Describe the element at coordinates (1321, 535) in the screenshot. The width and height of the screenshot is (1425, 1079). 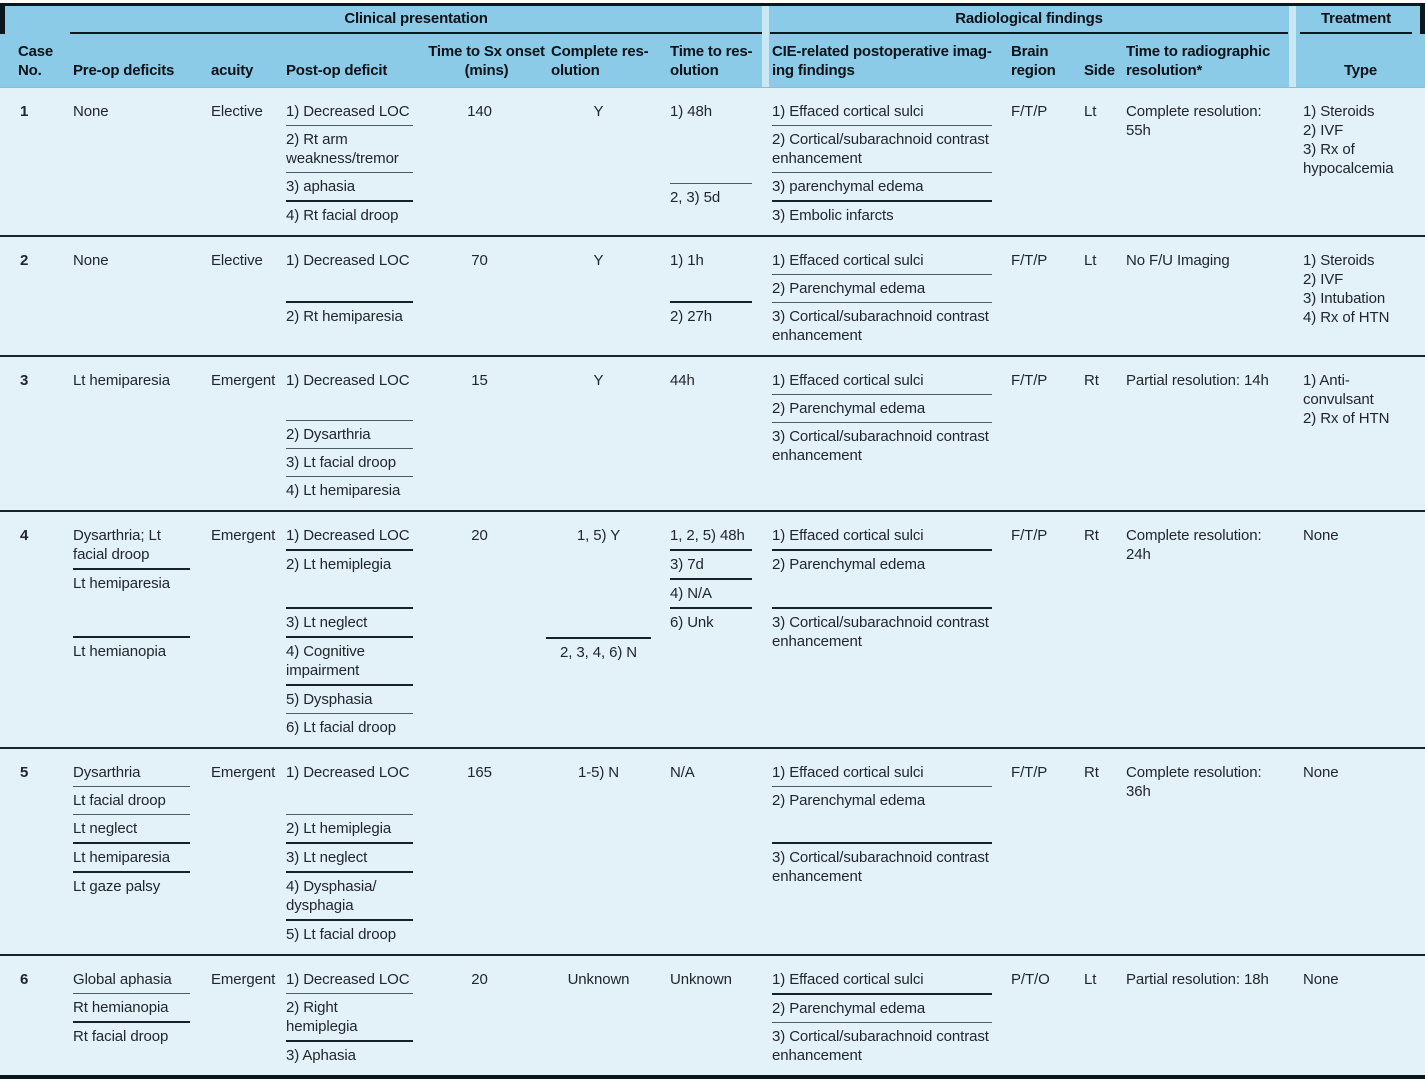
I see `cell-text: None` at that location.